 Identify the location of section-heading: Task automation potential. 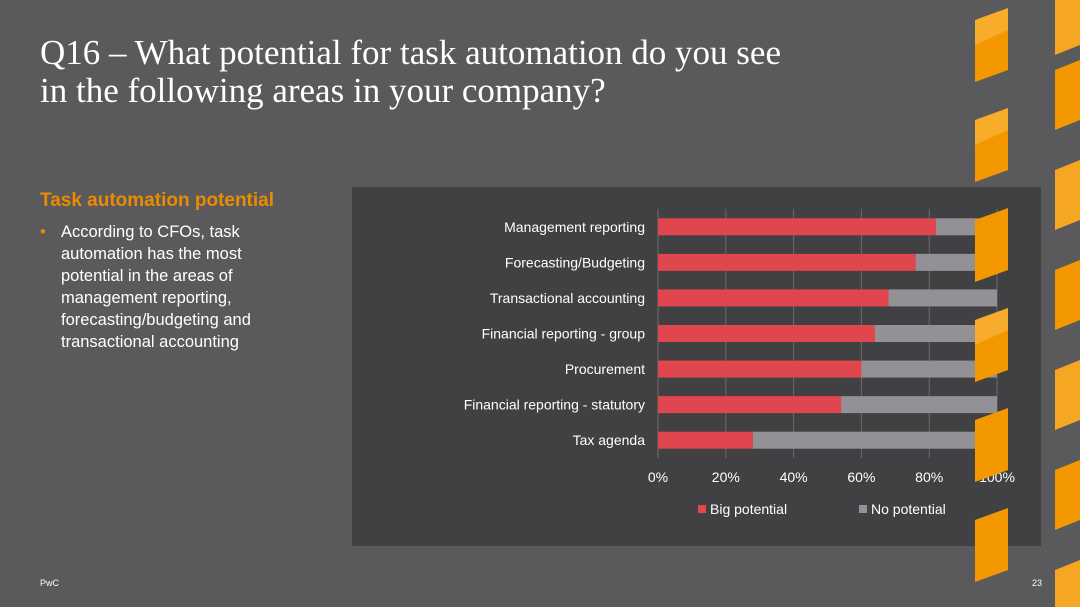
(157, 200).